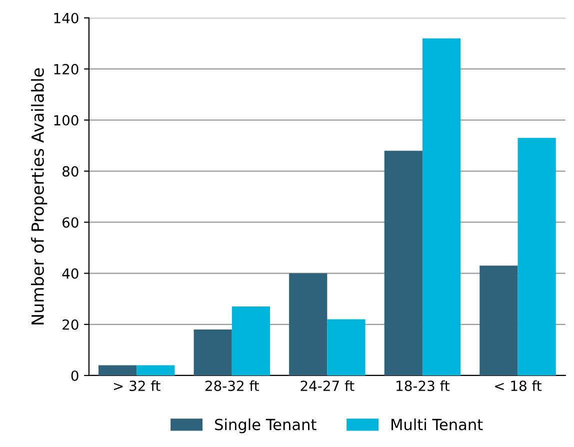 Image resolution: width=574 pixels, height=447 pixels. I want to click on x-tick-label: < 18 ft, so click(518, 386).